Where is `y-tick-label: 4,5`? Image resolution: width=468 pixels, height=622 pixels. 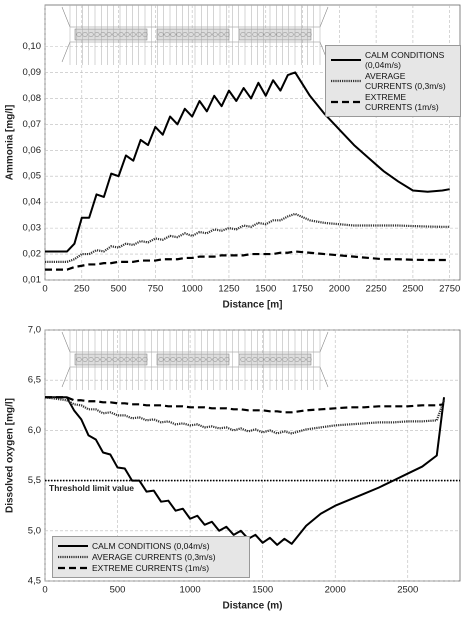
y-tick-label: 4,5 is located at coordinates (34, 581).